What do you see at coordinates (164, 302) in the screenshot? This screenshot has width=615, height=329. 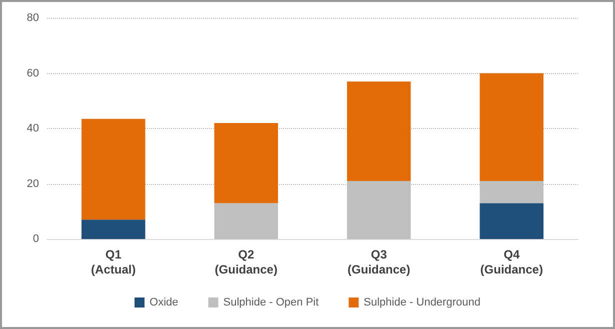 I see `legend-label: Oxide` at bounding box center [164, 302].